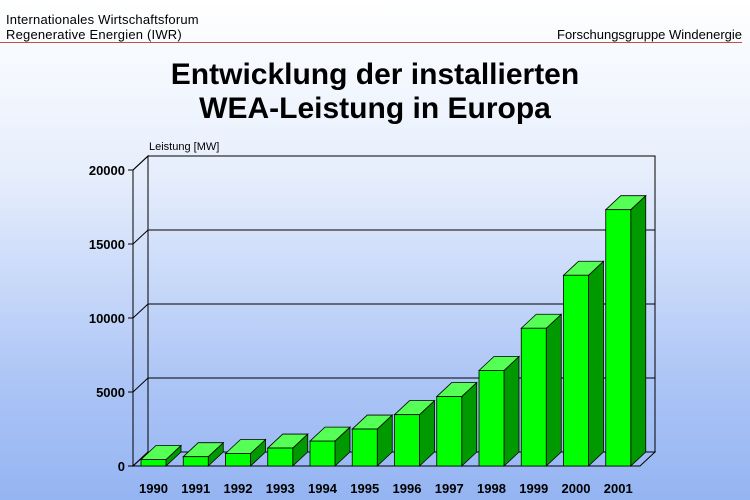 The height and width of the screenshot is (500, 750). What do you see at coordinates (107, 318) in the screenshot?
I see `y-tick-label: 10000` at bounding box center [107, 318].